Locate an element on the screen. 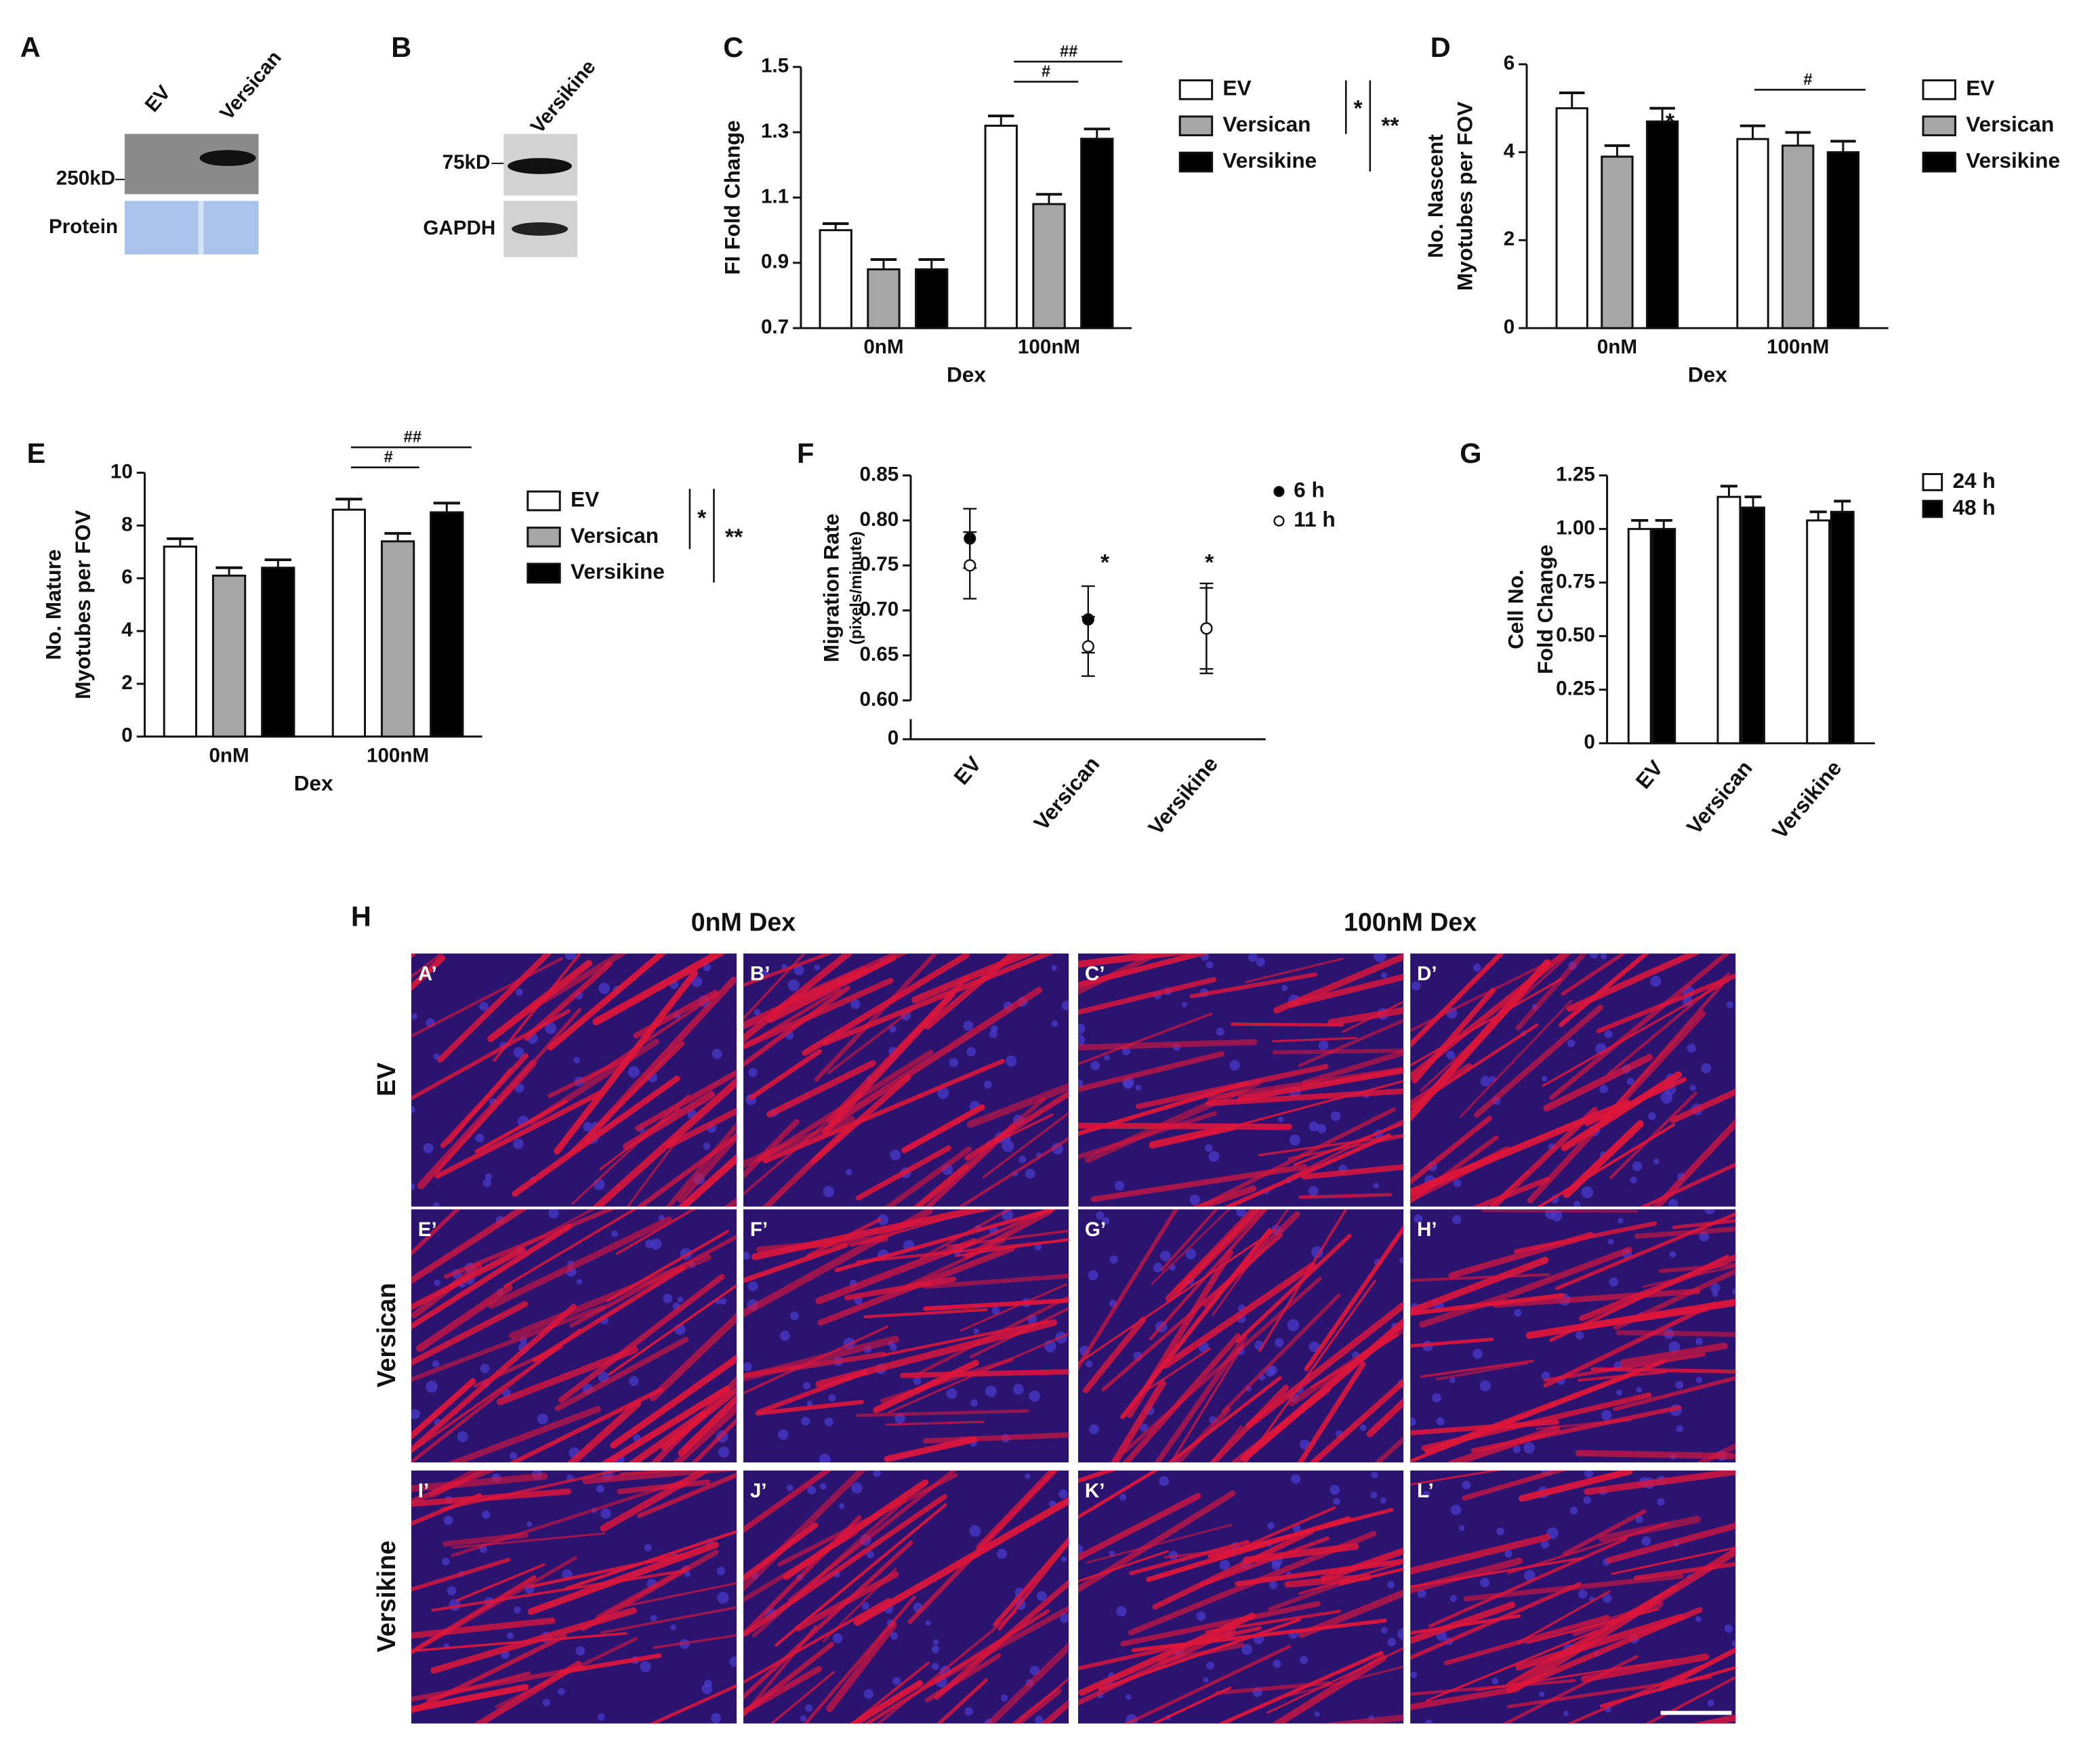 The height and width of the screenshot is (1745, 2100). panel-label: D is located at coordinates (1440, 47).